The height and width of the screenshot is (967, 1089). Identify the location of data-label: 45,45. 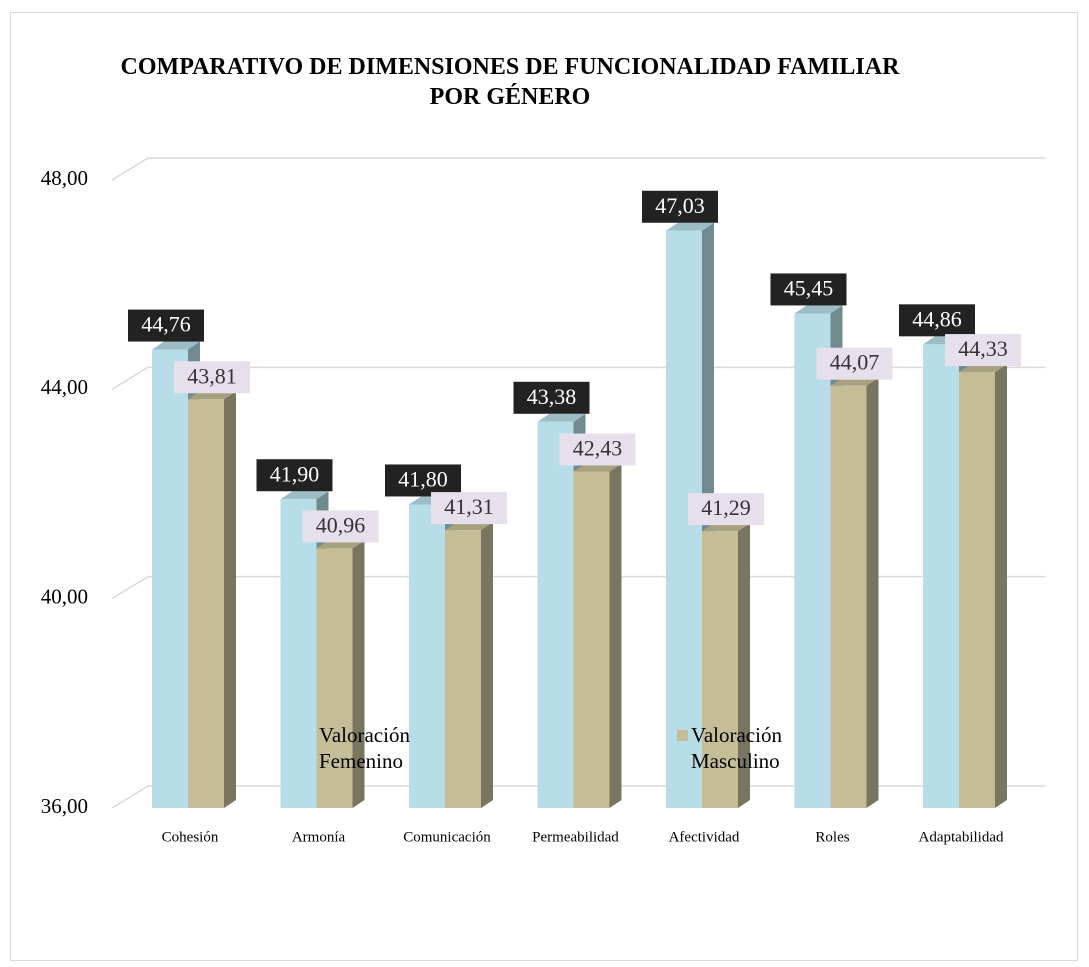
(809, 287).